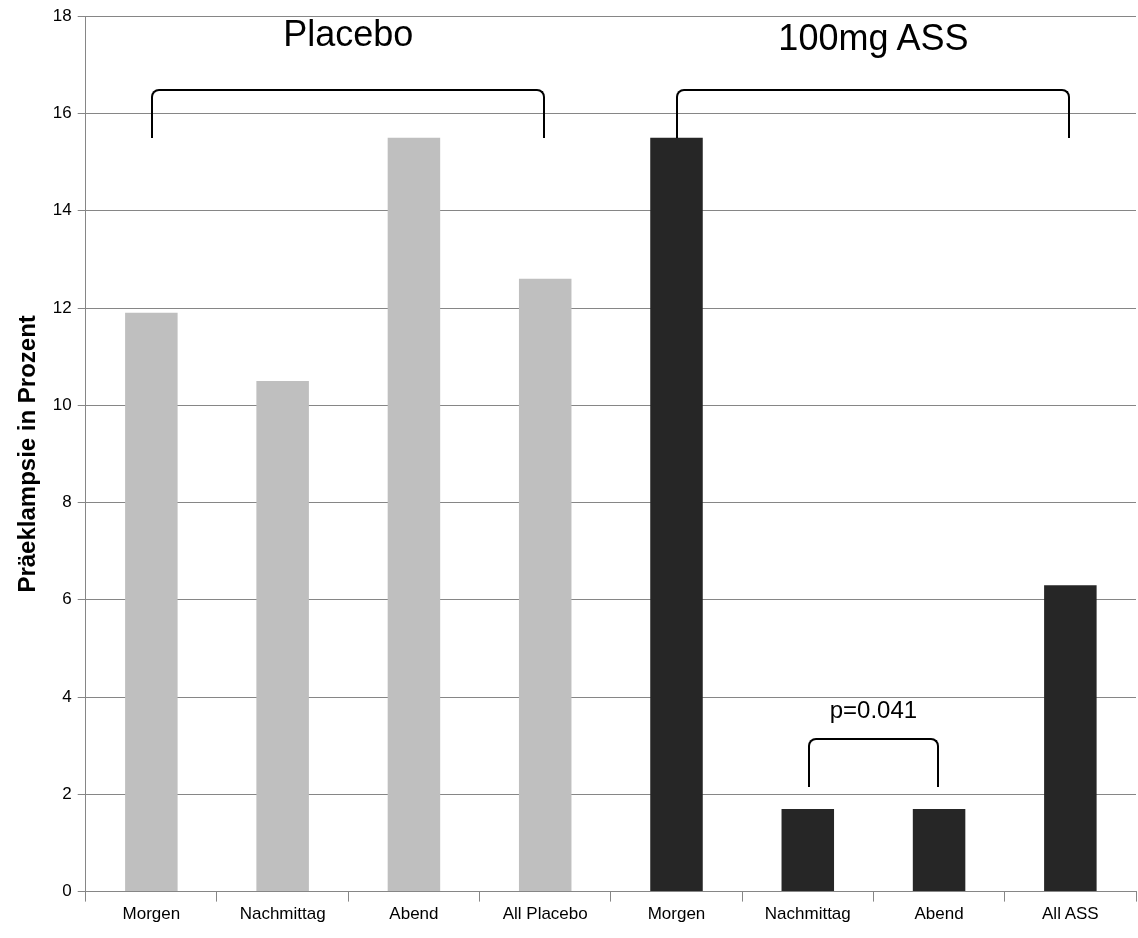  I want to click on x-tick-label: All ASS, so click(1070, 914).